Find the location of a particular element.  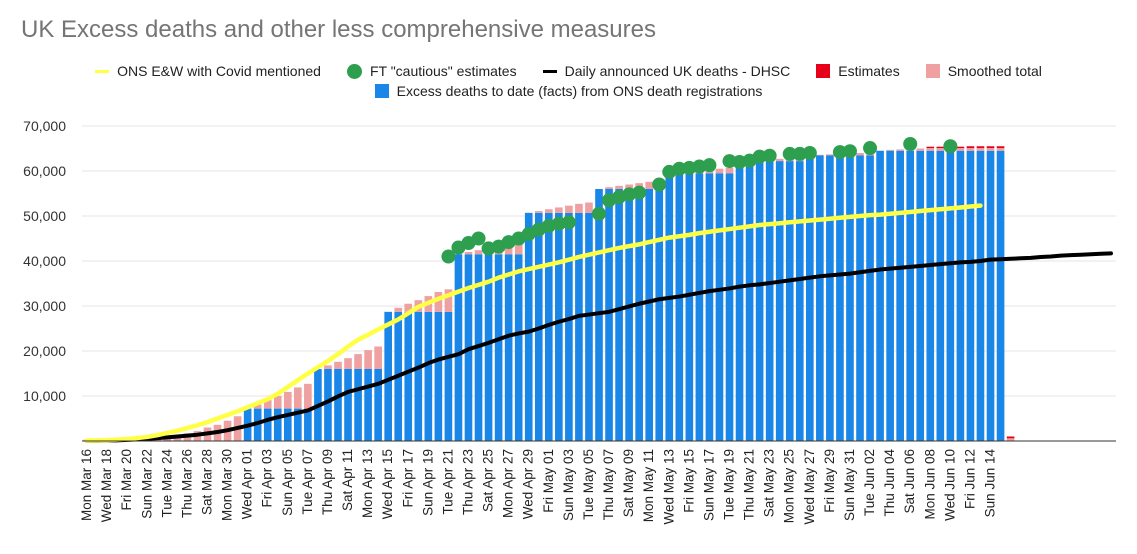

x-tick-label: Tue Apr 07 is located at coordinates (307, 482).